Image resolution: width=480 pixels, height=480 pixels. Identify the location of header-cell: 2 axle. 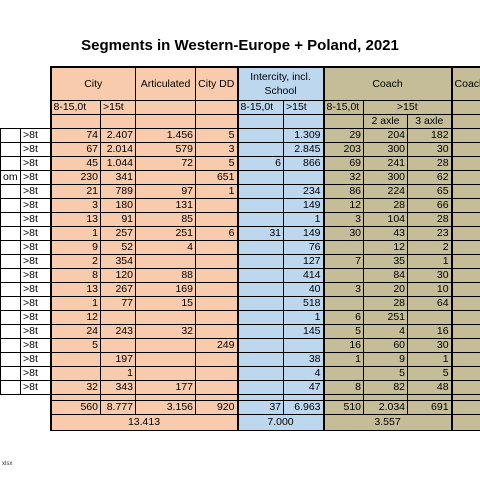
(386, 121).